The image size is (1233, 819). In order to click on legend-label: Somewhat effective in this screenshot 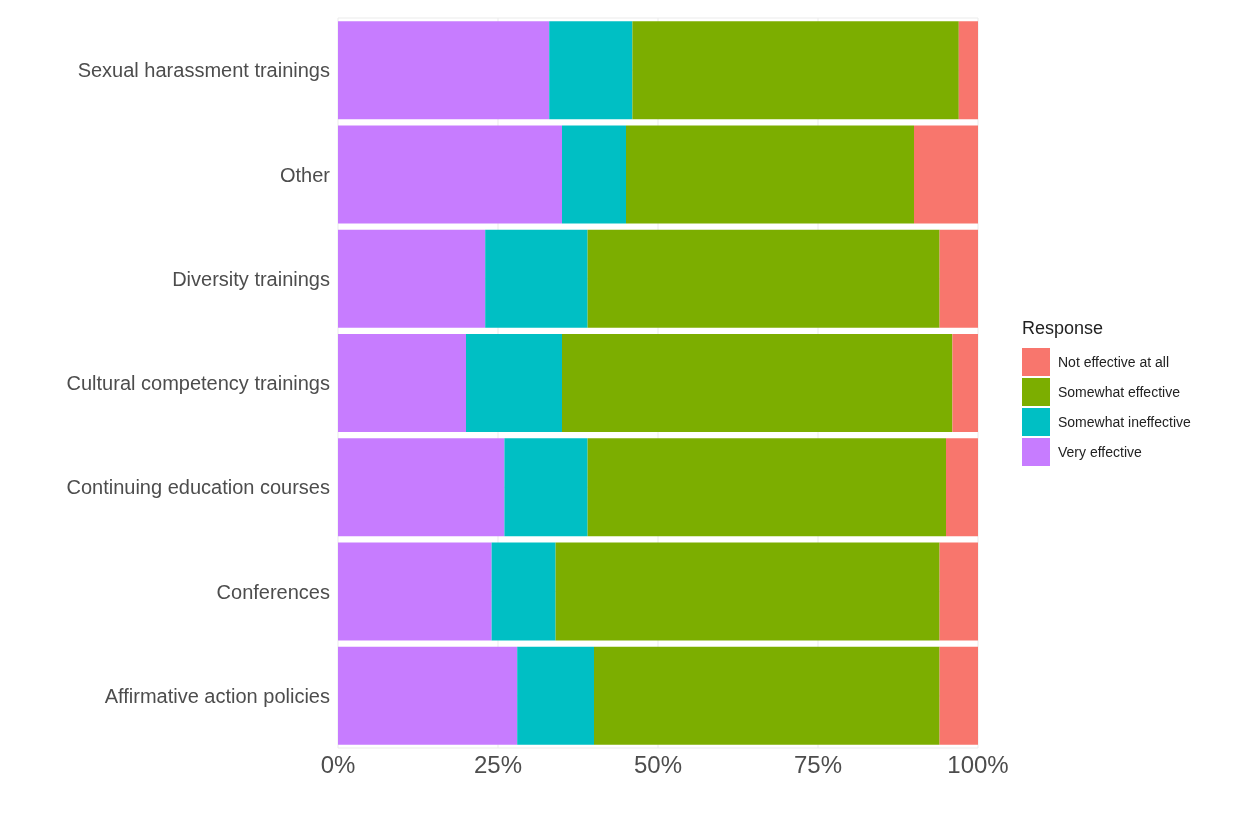, I will do `click(1119, 392)`.